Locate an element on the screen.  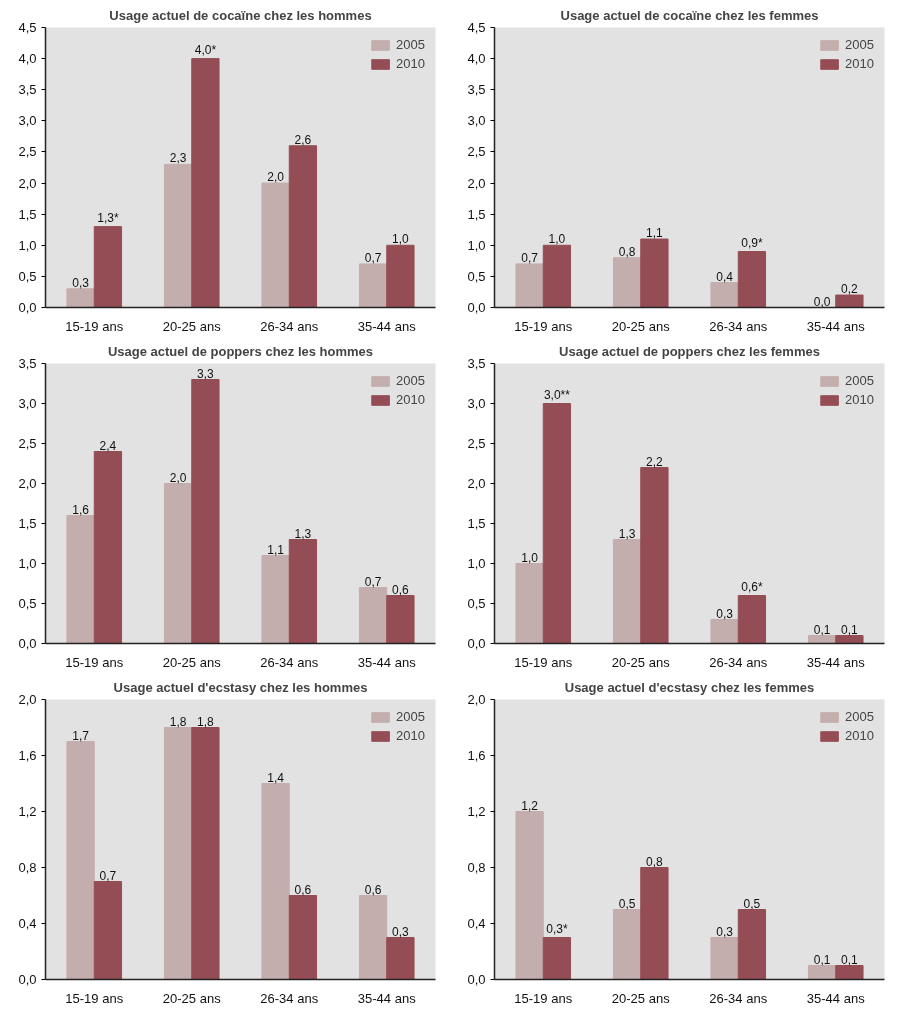
data-label: 1,7 is located at coordinates (81, 735).